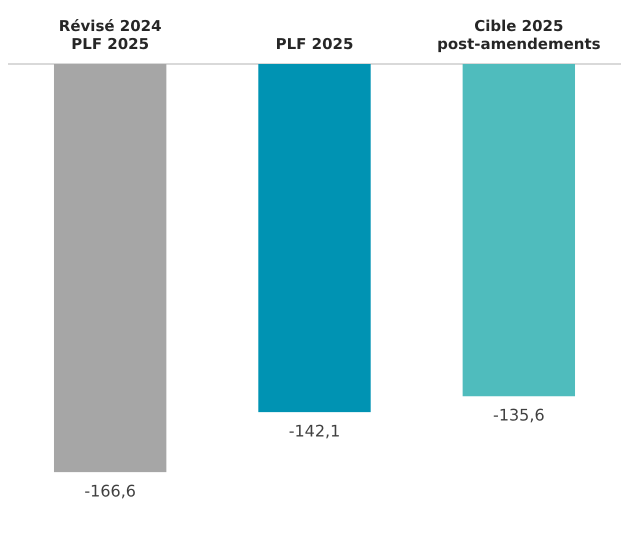 The height and width of the screenshot is (558, 629). I want to click on data-label: -135,6, so click(519, 414).